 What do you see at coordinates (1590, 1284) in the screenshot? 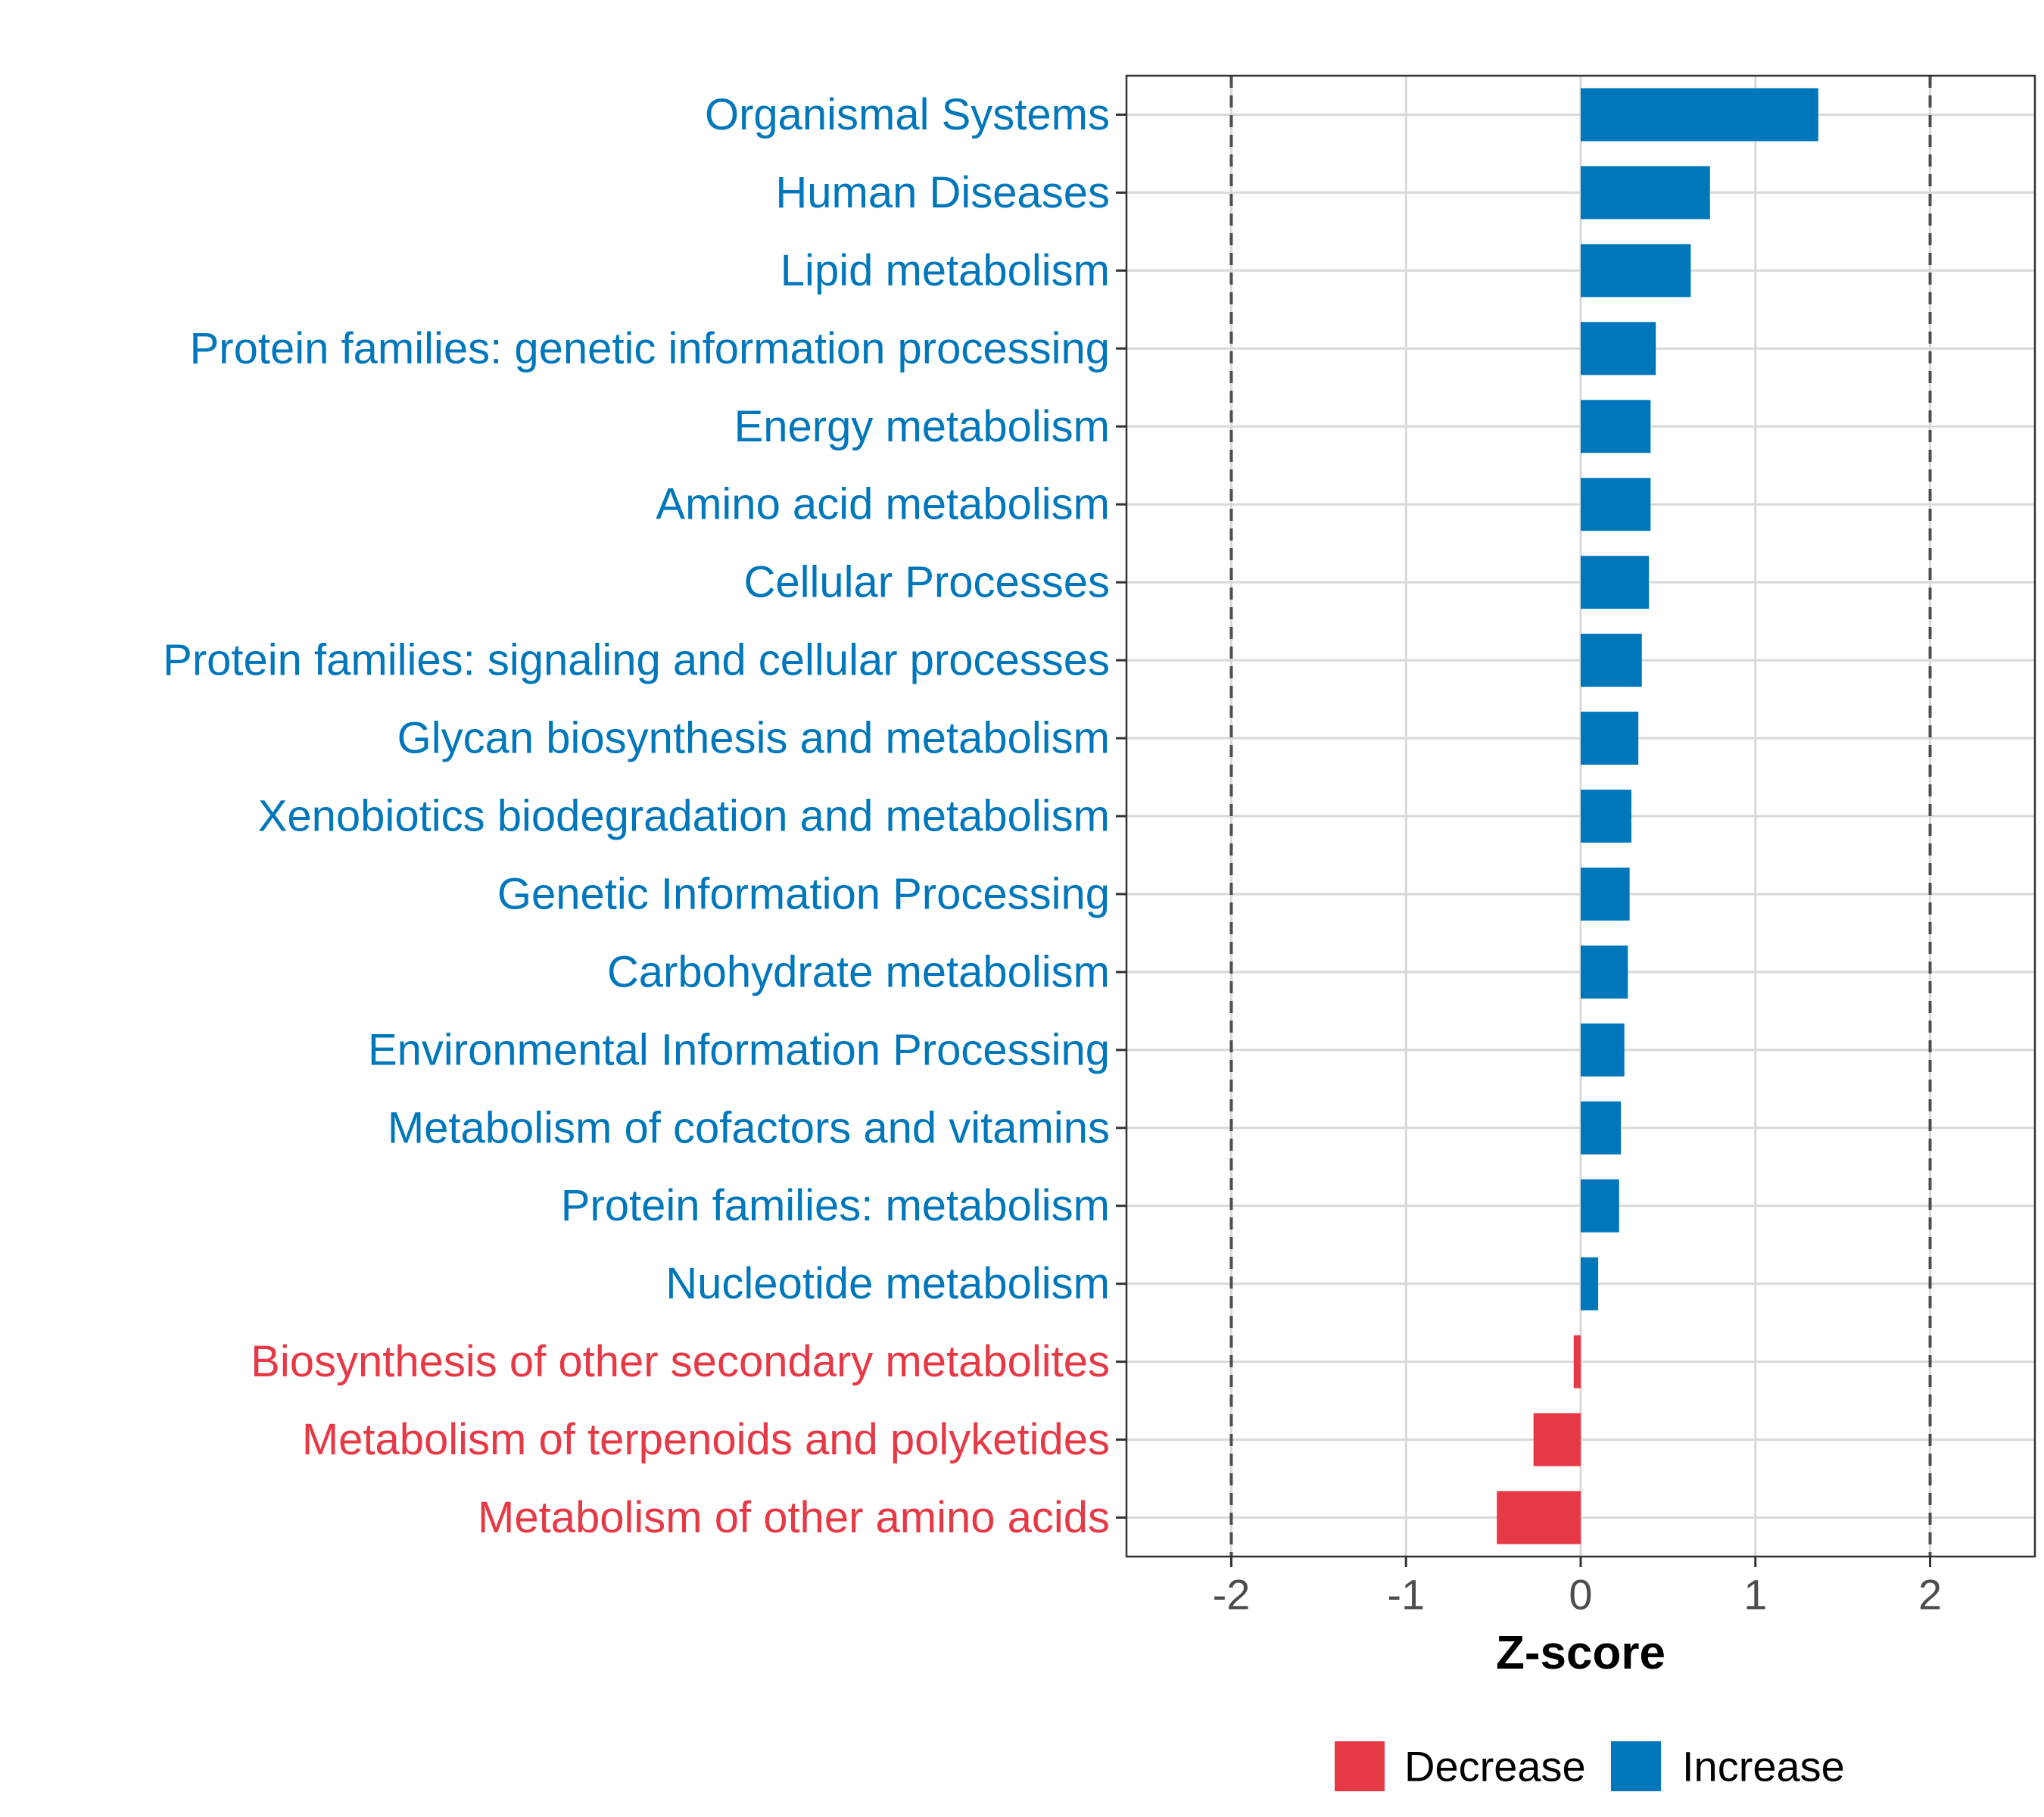
I see `bar-nucleotide-metabolism` at bounding box center [1590, 1284].